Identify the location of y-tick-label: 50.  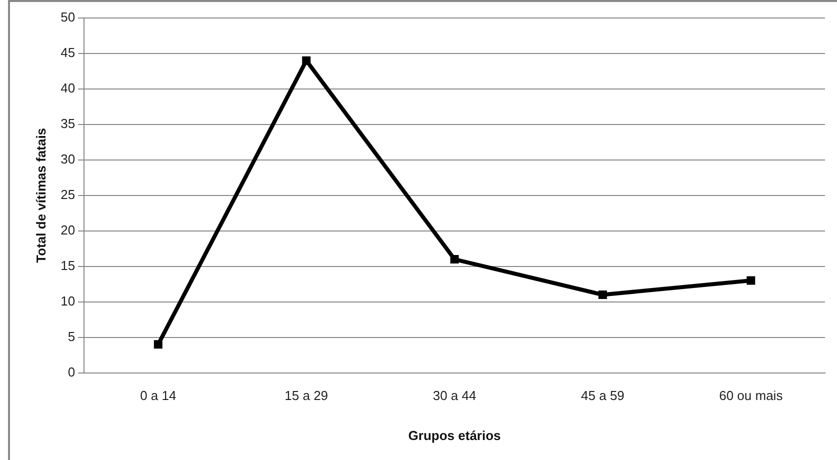
(68, 17).